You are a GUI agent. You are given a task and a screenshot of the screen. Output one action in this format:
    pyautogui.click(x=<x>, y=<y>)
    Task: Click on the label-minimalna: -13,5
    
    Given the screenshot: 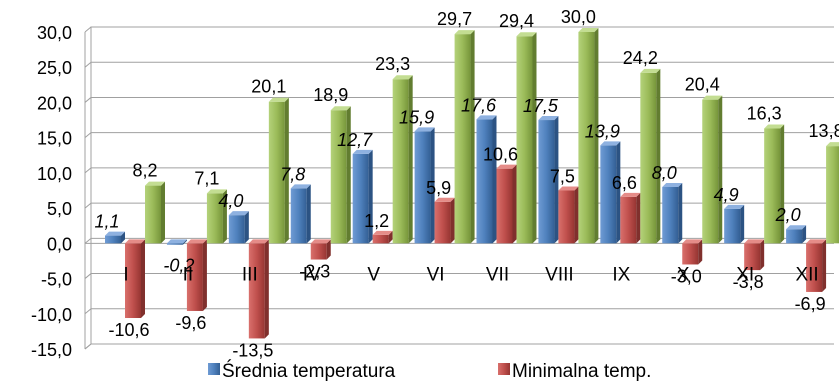 What is the action you would take?
    pyautogui.click(x=252, y=350)
    